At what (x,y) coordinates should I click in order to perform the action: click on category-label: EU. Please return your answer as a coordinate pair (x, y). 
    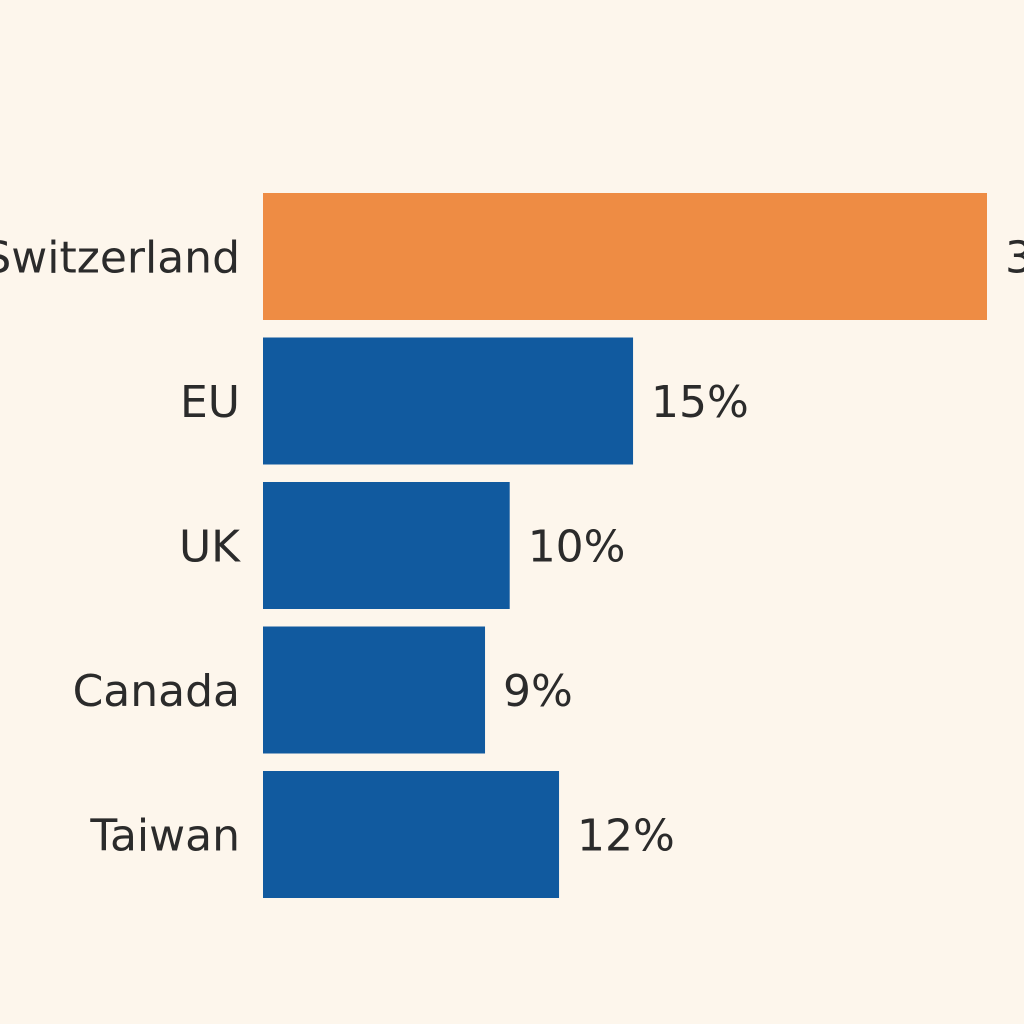
    Looking at the image, I should click on (210, 402).